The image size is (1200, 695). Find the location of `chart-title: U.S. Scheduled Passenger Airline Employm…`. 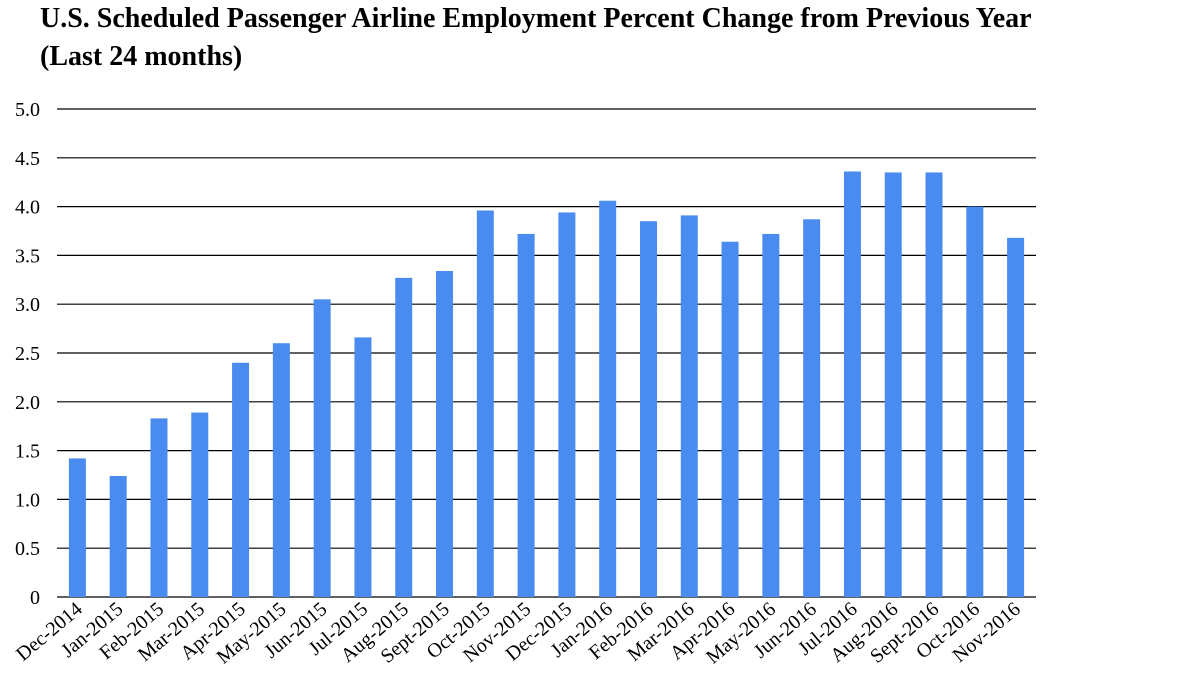

chart-title: U.S. Scheduled Passenger Airline Employm… is located at coordinates (536, 18).